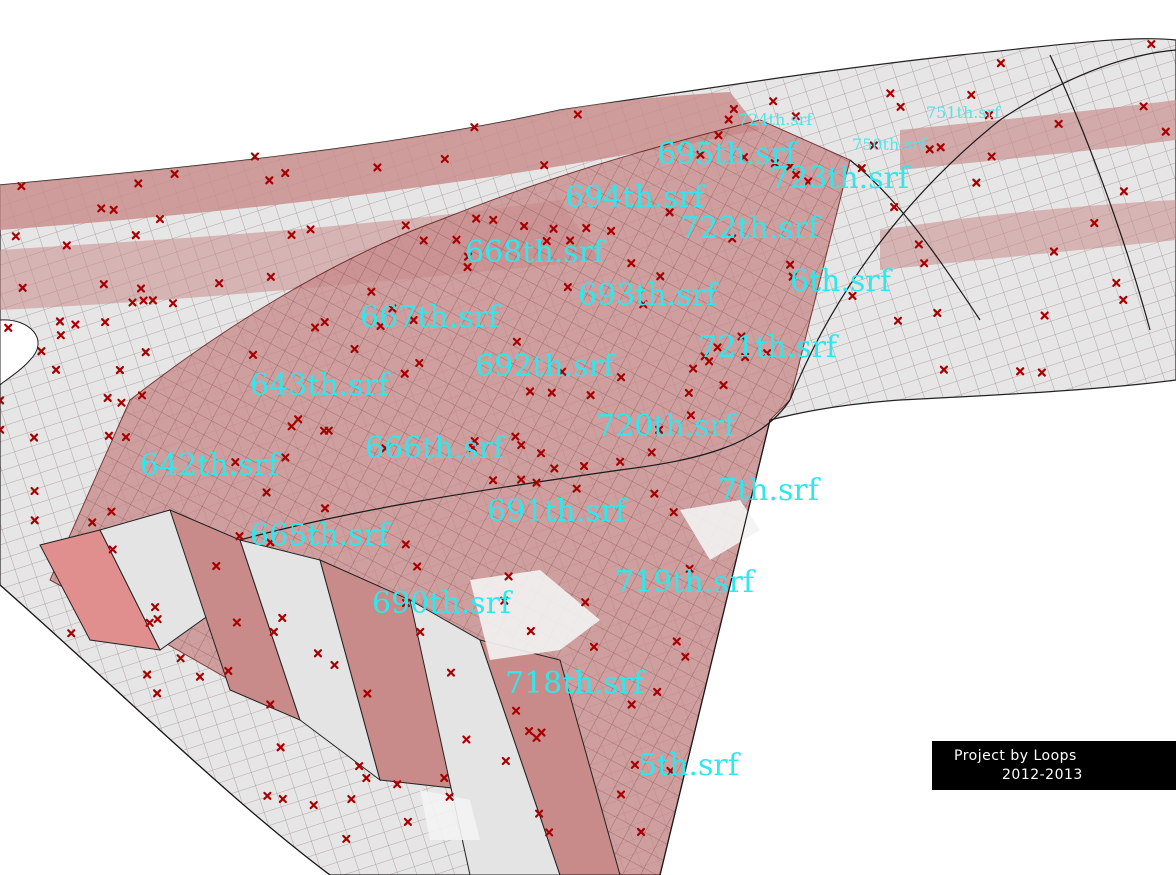  I want to click on surface-label: 666th.srf, so click(435, 448).